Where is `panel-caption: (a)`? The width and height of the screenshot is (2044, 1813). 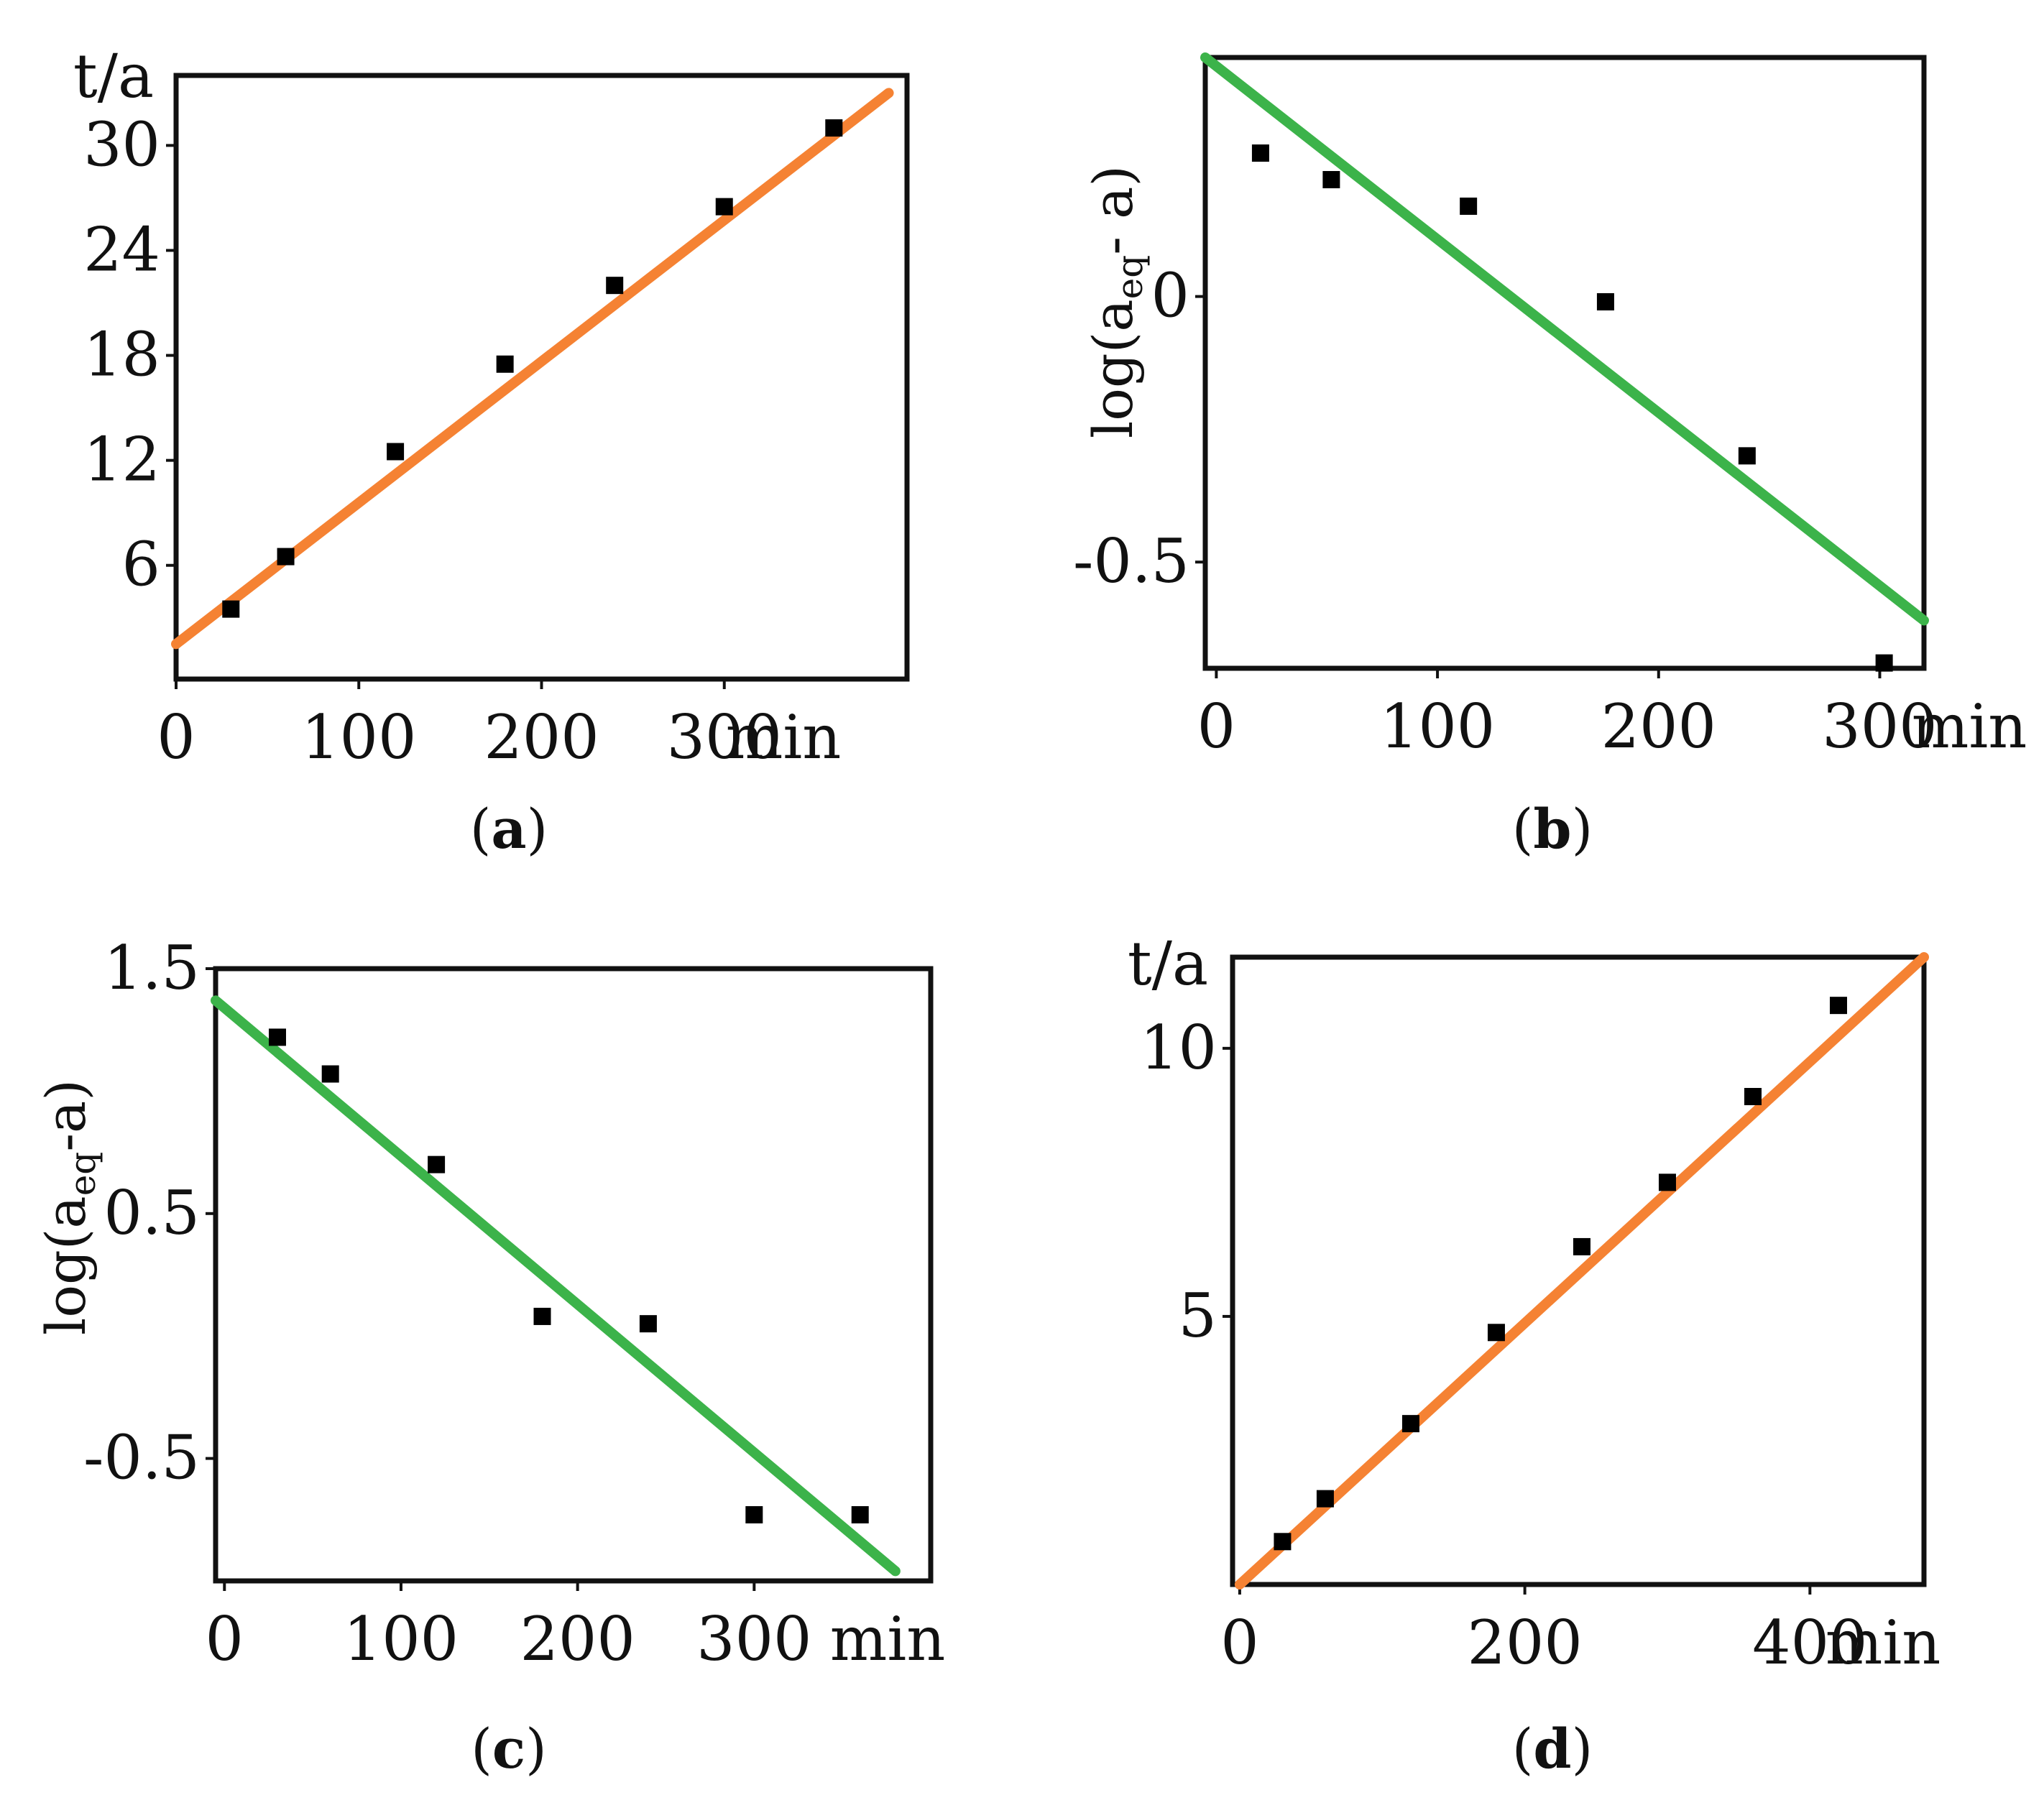
panel-caption: (a) is located at coordinates (509, 829).